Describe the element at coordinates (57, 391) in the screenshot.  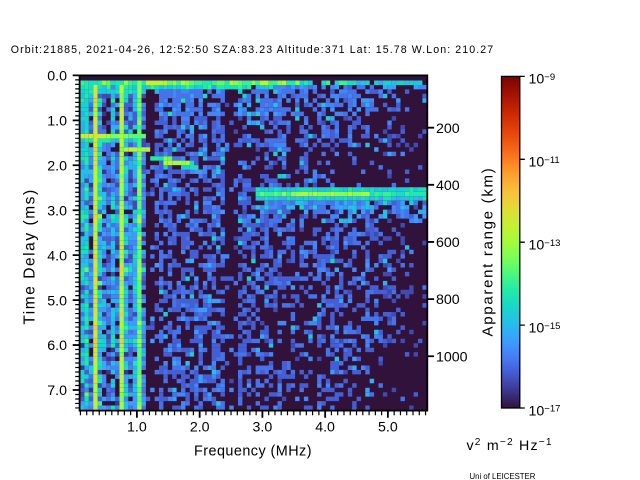
I see `svg-text: 7.0` at that location.